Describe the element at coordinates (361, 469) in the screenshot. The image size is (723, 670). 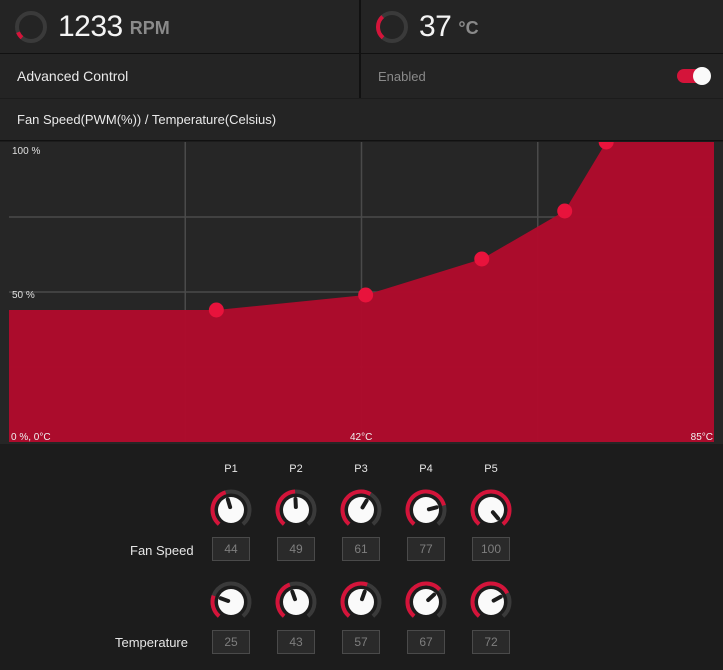
I see `column-header-p3: P3` at that location.